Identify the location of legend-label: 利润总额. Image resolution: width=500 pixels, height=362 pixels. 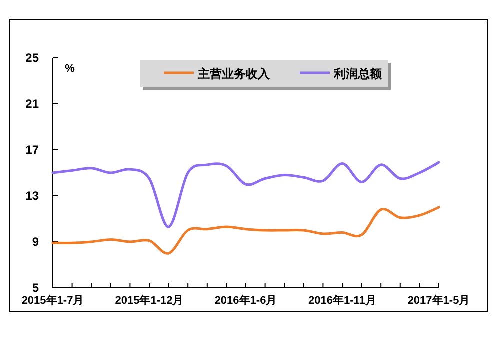
(358, 74).